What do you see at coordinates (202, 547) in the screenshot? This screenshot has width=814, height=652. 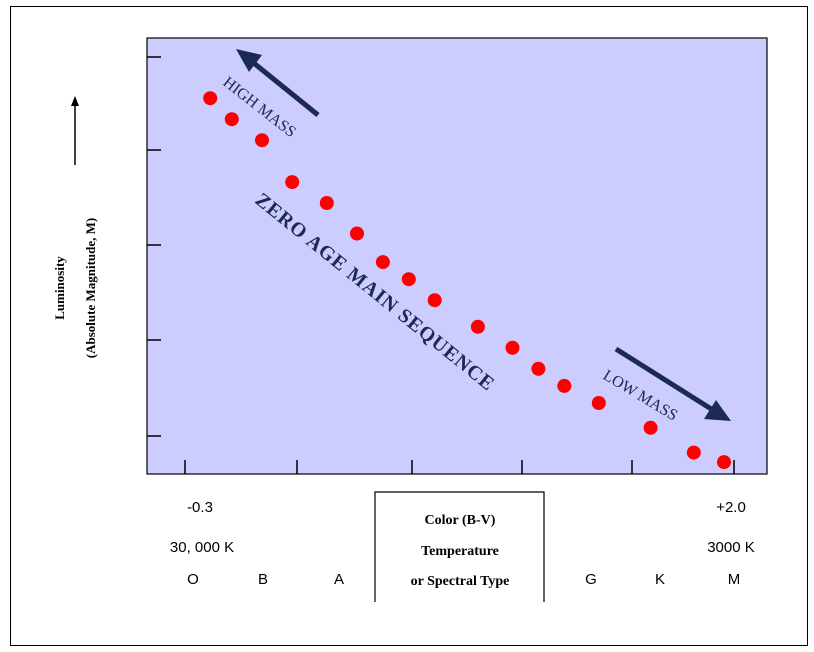 I see `x-left-temperature-label: 30, 000 K` at bounding box center [202, 547].